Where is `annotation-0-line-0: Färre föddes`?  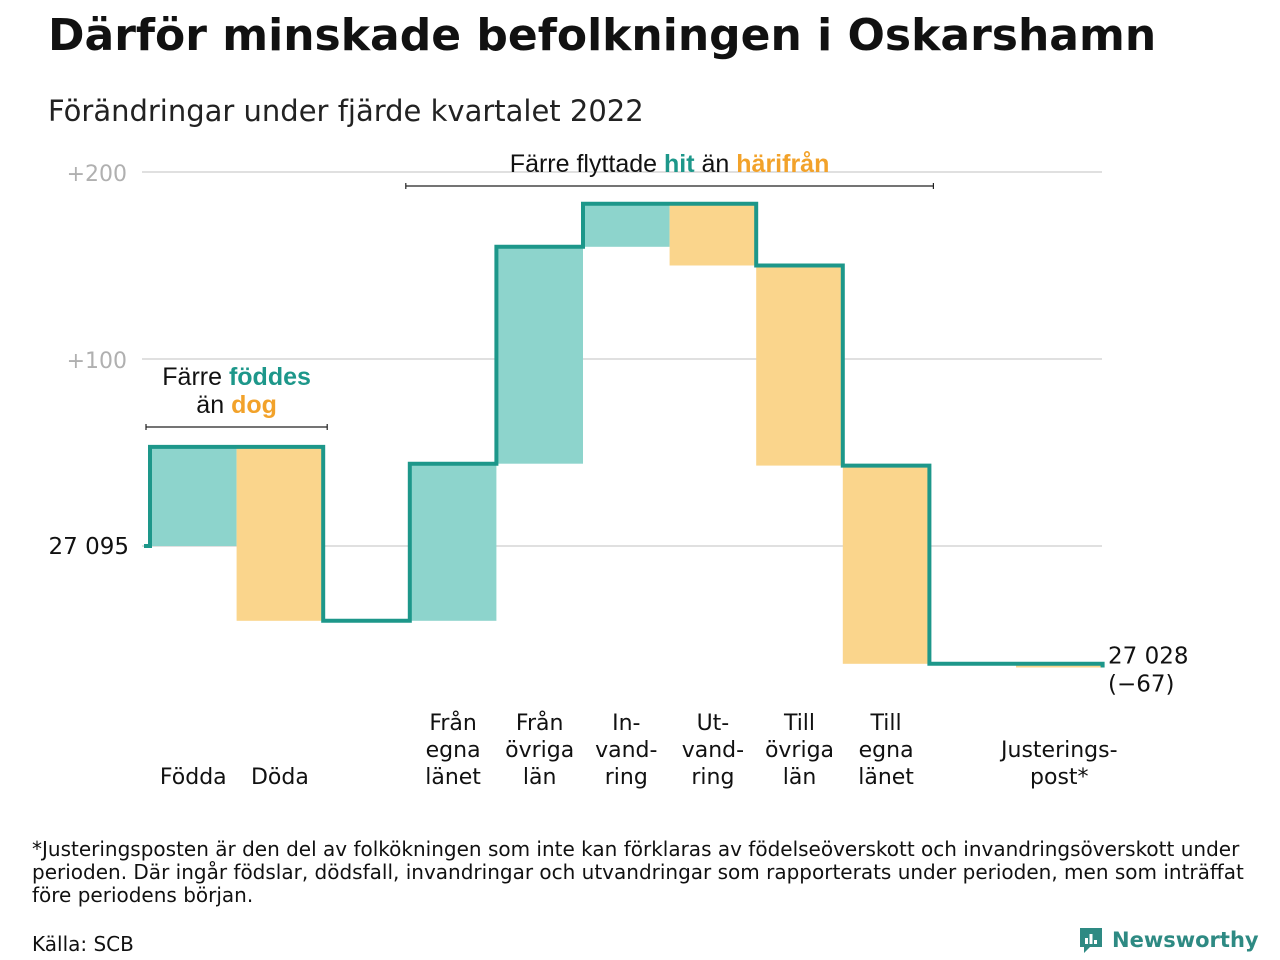 annotation-0-line-0: Färre föddes is located at coordinates (236, 377).